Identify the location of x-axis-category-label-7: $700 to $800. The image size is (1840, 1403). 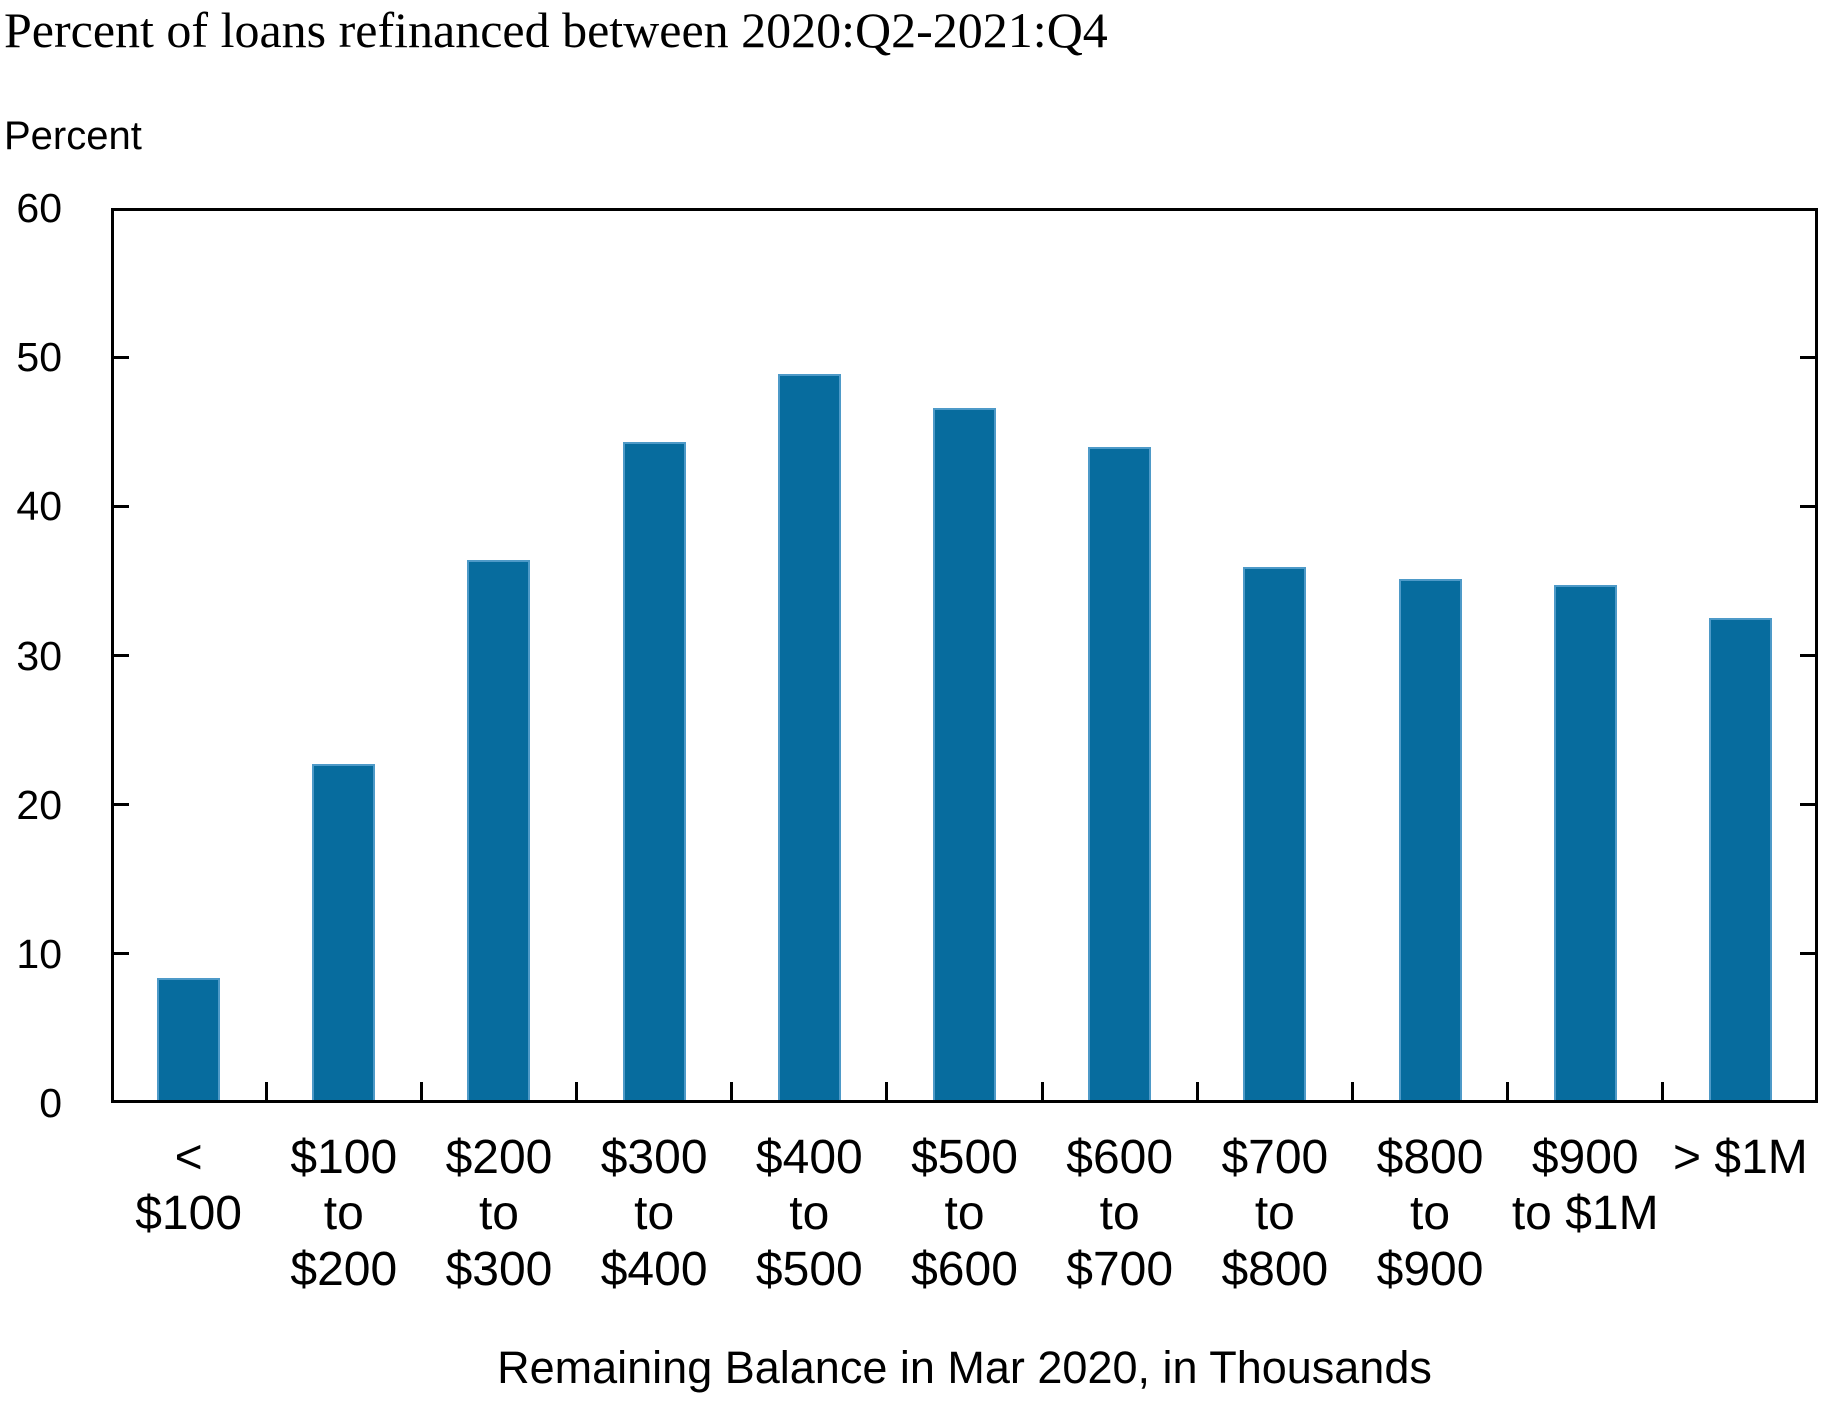
(1275, 1213).